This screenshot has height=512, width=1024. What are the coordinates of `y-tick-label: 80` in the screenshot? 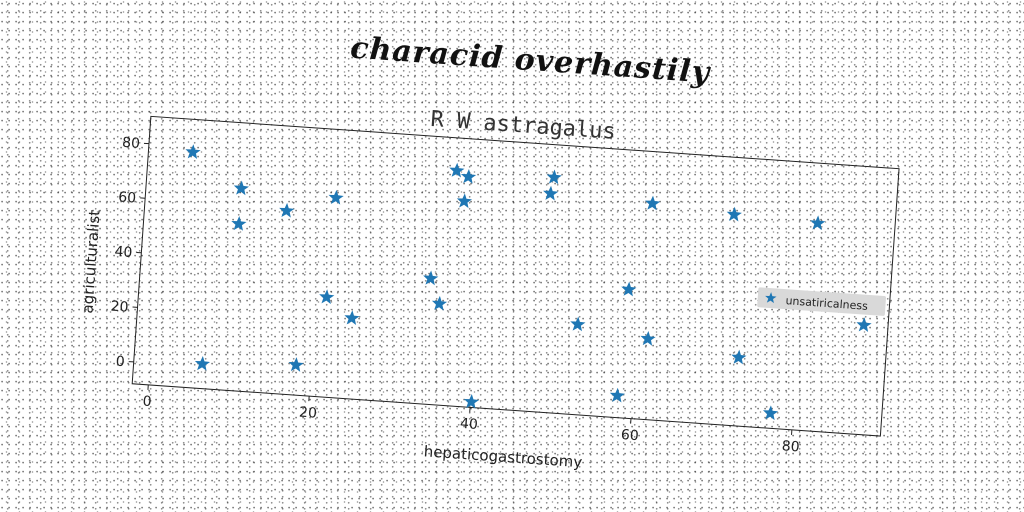 It's located at (131, 143).